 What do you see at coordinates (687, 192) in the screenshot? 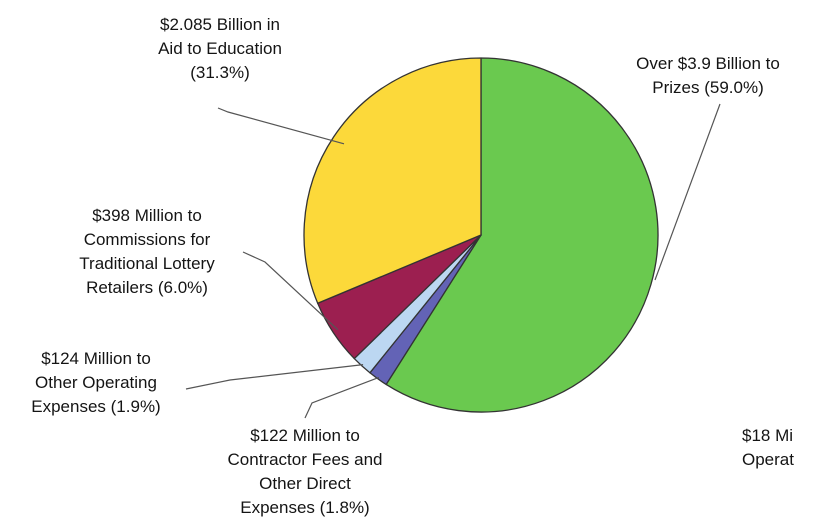
I see `leader-line-prizes` at bounding box center [687, 192].